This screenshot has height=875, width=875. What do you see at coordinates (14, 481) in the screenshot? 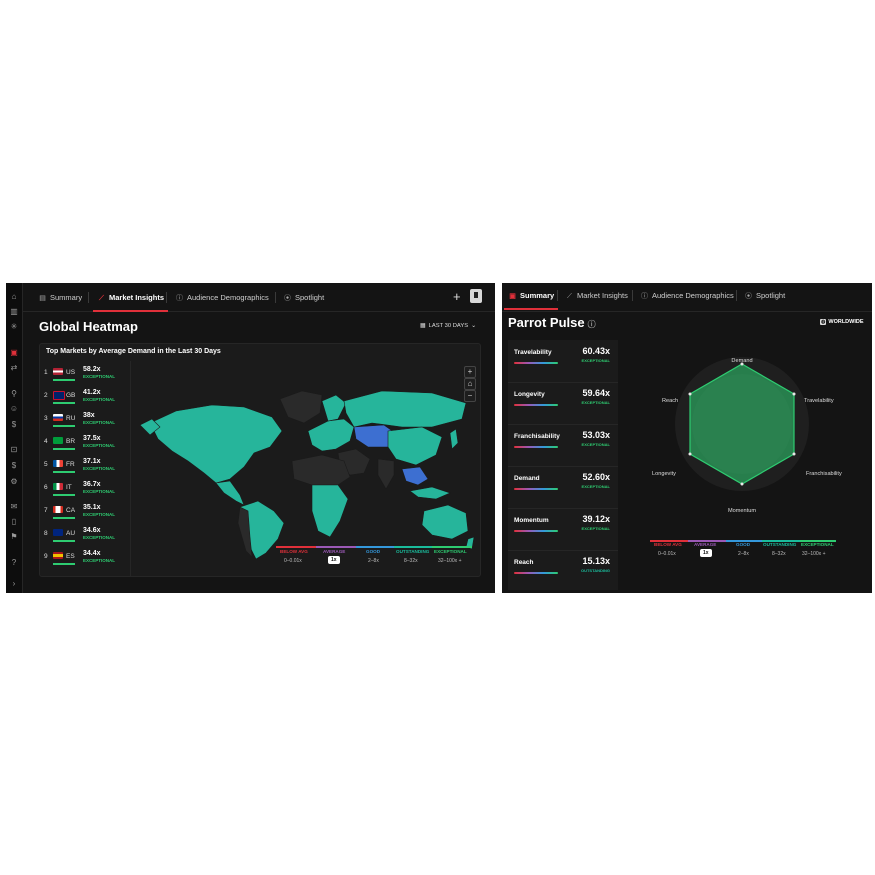
I see `settings-icon: ⚙` at bounding box center [14, 481].